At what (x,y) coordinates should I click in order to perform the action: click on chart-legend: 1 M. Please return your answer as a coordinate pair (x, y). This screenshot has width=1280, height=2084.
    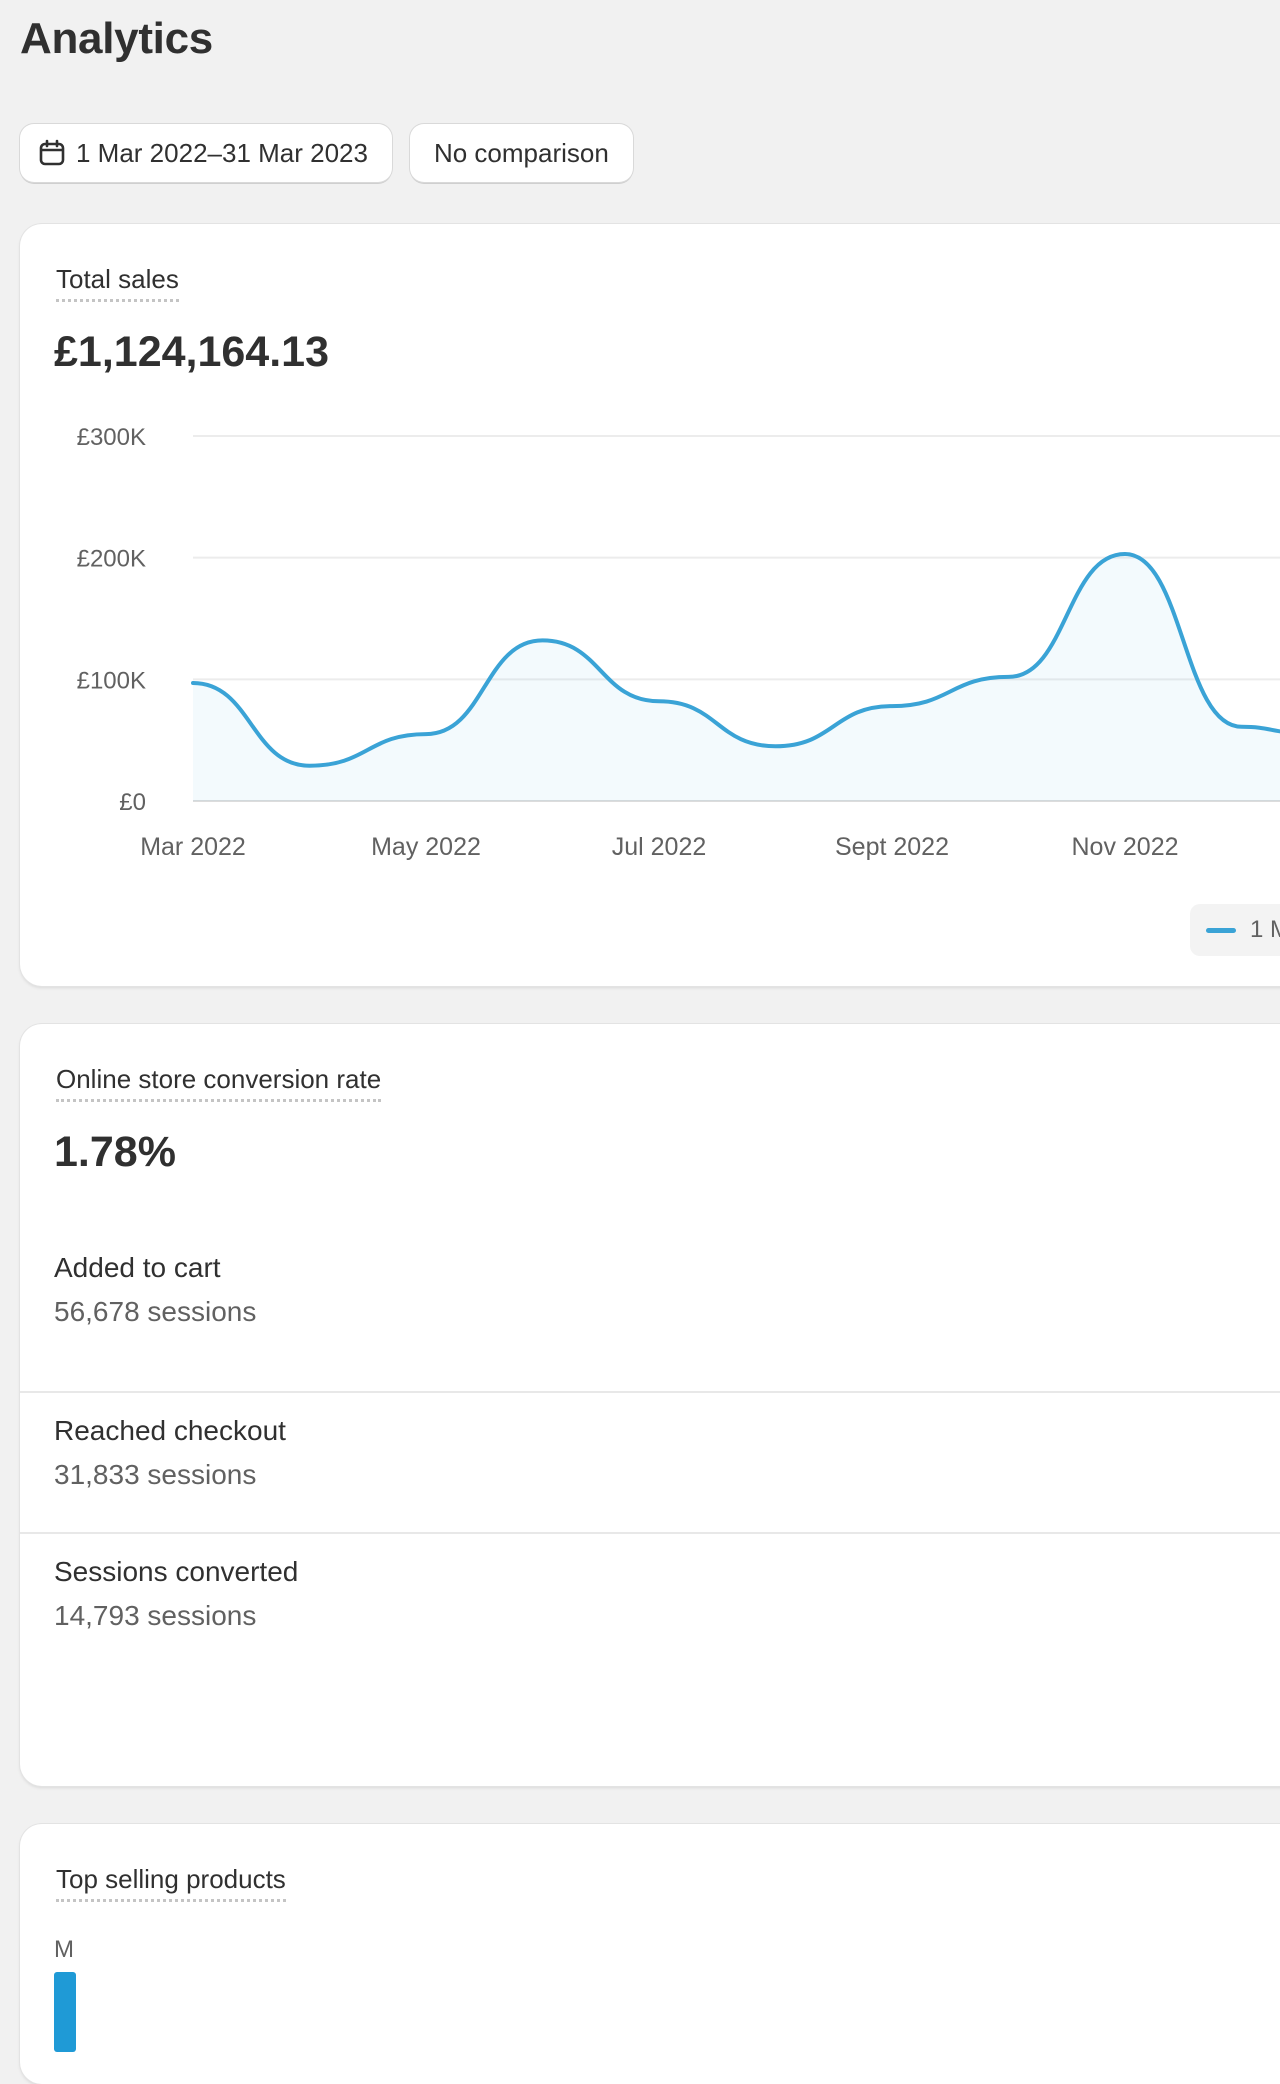
    Looking at the image, I should click on (1235, 930).